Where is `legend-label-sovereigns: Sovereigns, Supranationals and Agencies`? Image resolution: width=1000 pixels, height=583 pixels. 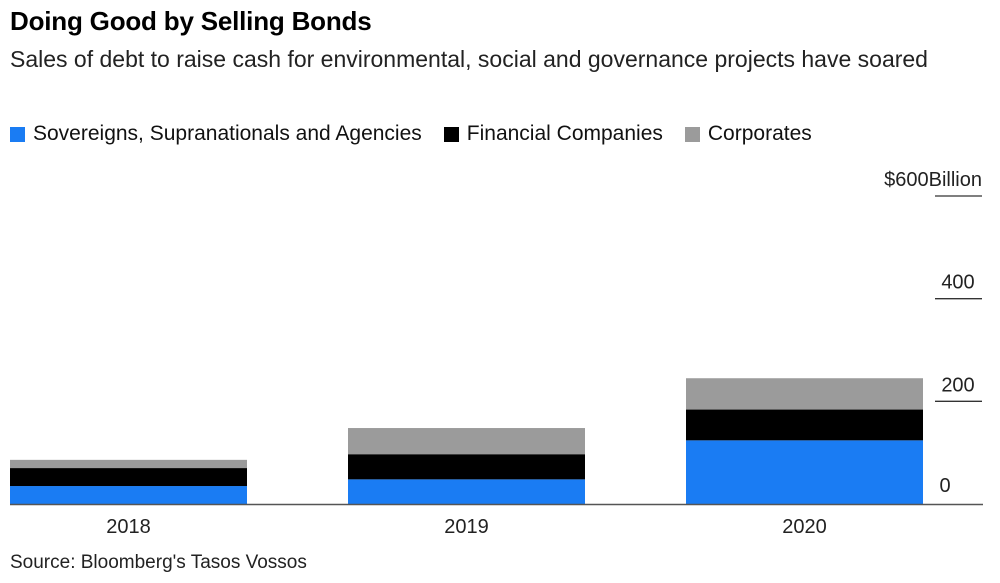
legend-label-sovereigns: Sovereigns, Supranationals and Agencies is located at coordinates (227, 133).